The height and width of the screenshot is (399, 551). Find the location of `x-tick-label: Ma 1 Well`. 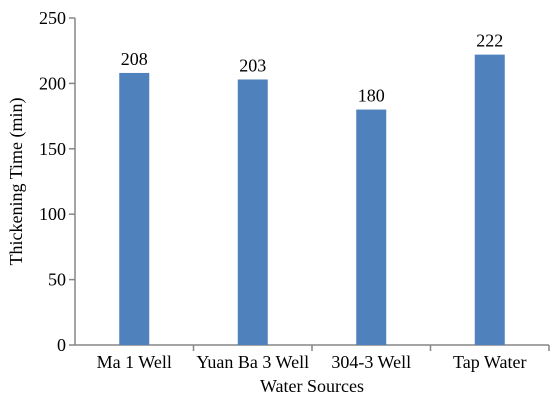

x-tick-label: Ma 1 Well is located at coordinates (134, 362).